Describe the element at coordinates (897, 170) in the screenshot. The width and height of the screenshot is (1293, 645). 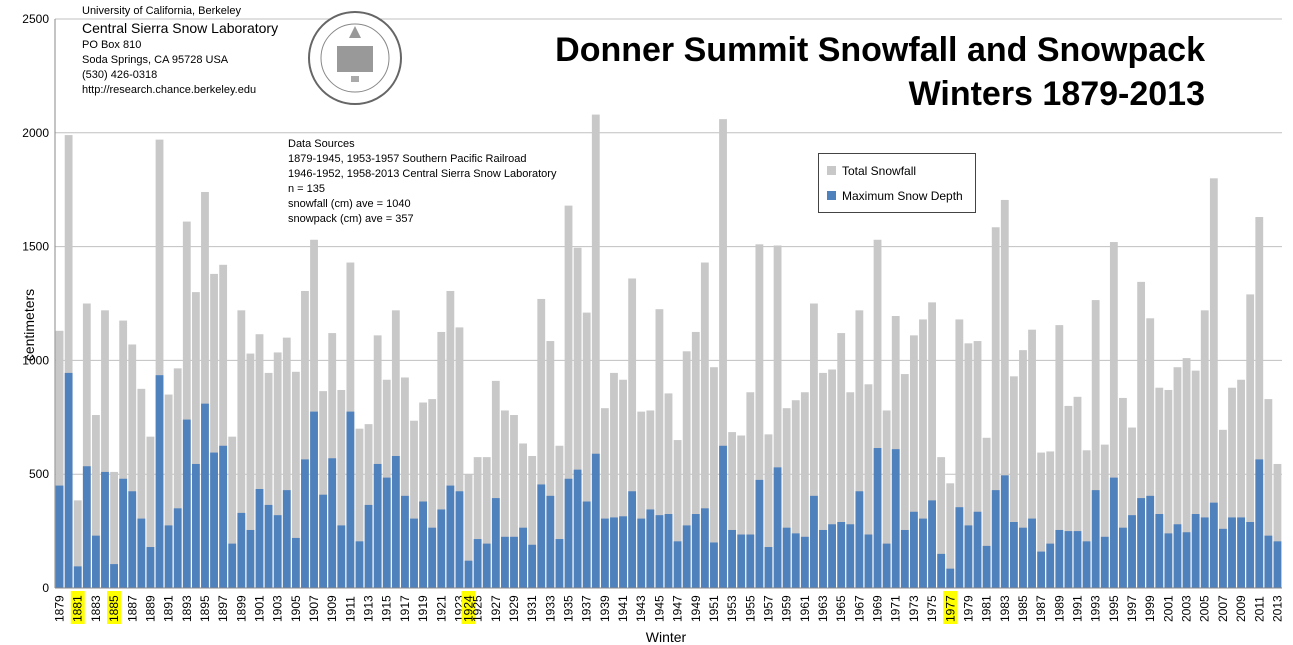
I see `legend-item-total: Total Snowfall` at that location.